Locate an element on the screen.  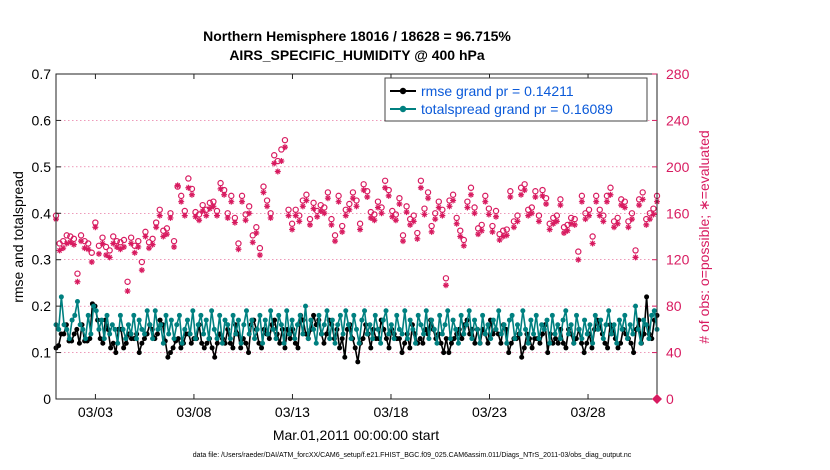
x-tick-label: 03/13 is located at coordinates (292, 412).